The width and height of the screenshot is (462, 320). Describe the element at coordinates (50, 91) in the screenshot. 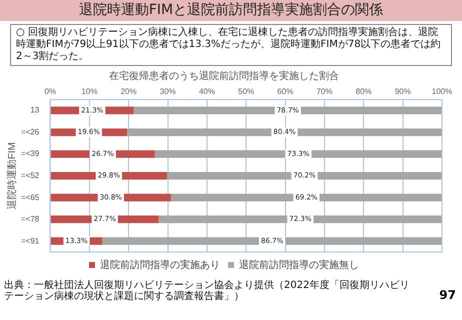

I see `x-tick-label: 0%` at that location.